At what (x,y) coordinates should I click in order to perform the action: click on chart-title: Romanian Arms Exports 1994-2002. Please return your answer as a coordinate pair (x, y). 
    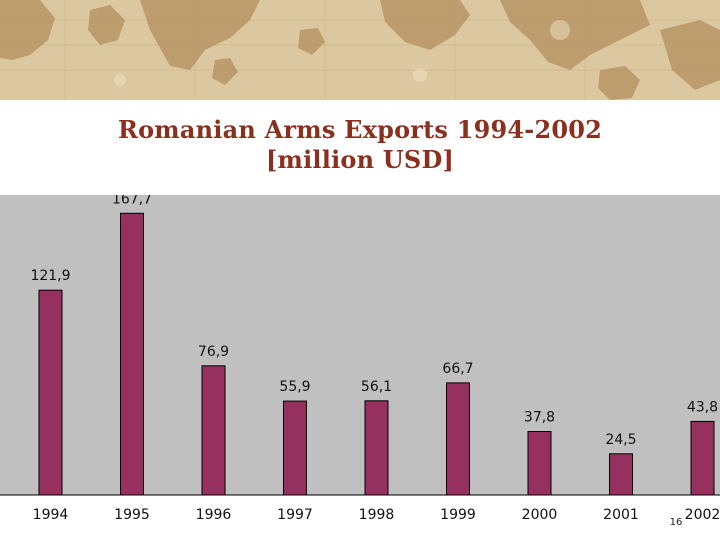
    Looking at the image, I should click on (360, 129).